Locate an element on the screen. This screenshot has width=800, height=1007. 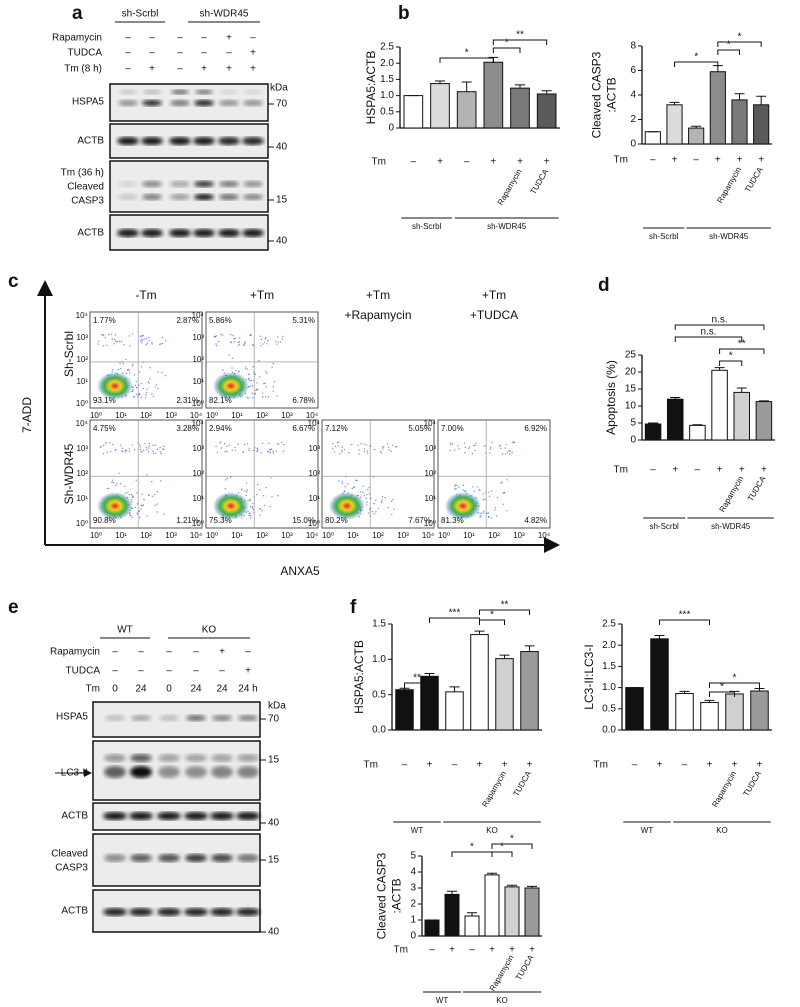
kda-label: kDa is located at coordinates (279, 88).